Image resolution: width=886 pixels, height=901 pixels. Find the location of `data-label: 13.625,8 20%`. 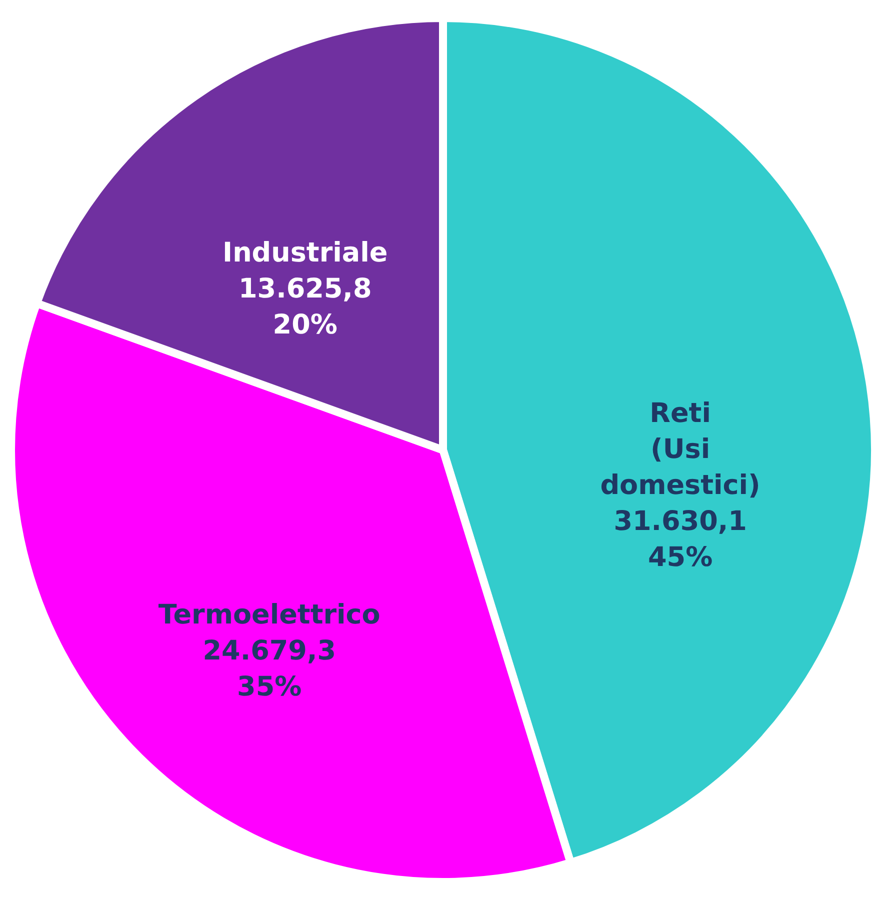

data-label: 13.625,8 20% is located at coordinates (305, 307).